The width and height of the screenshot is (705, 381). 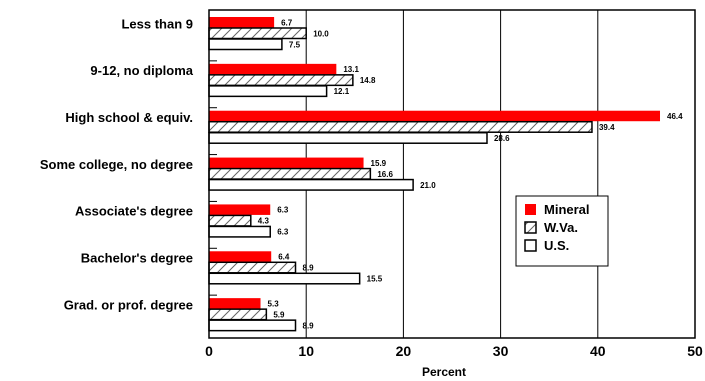 What do you see at coordinates (404, 351) in the screenshot?
I see `x-tick-label: 20` at bounding box center [404, 351].